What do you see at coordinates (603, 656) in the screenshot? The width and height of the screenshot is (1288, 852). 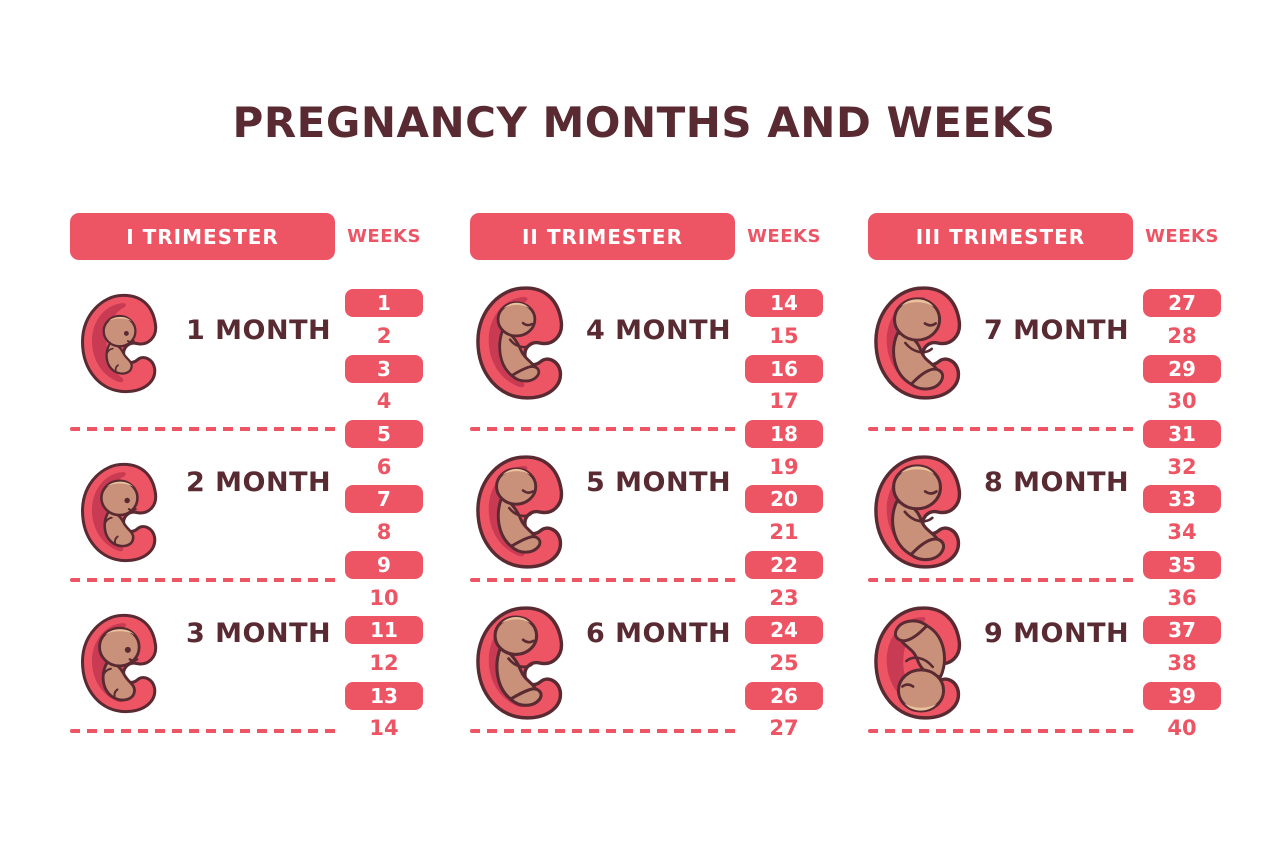 I see `month-6-block: 6 MONTH` at bounding box center [603, 656].